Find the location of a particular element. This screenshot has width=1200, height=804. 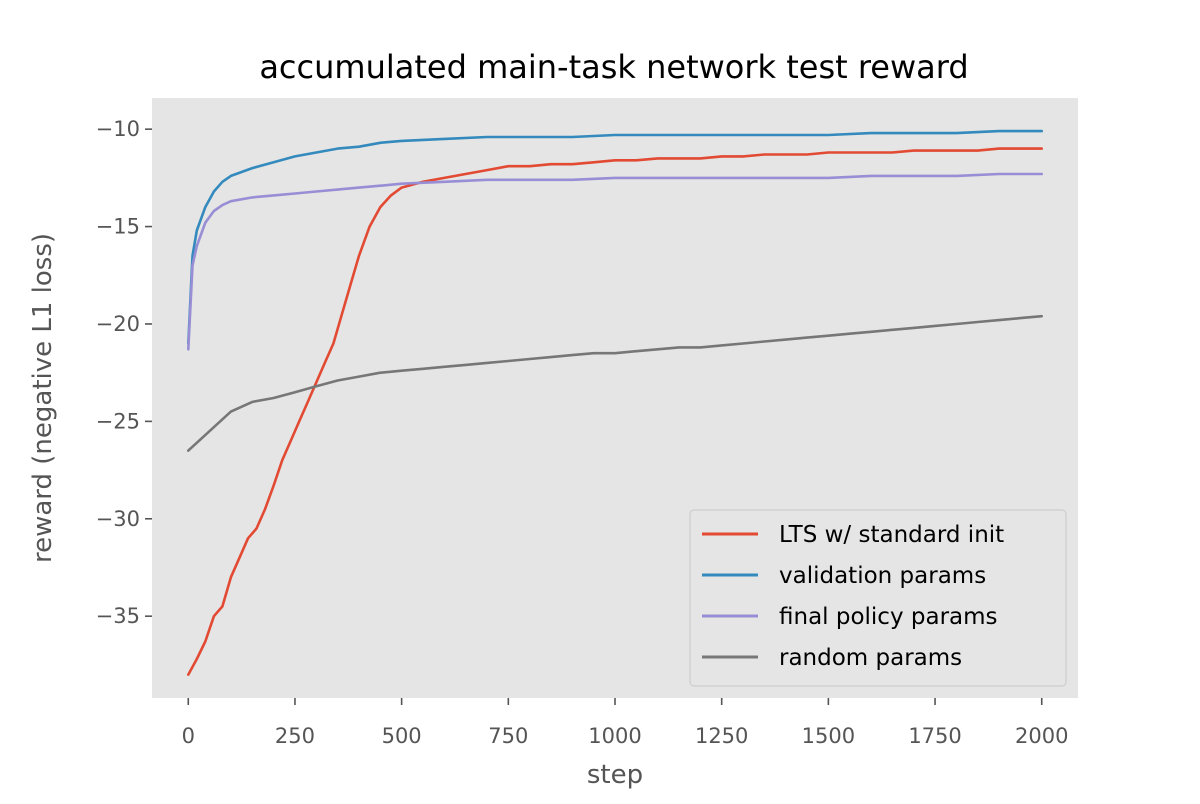

y-tick-label: −25 is located at coordinates (118, 421).